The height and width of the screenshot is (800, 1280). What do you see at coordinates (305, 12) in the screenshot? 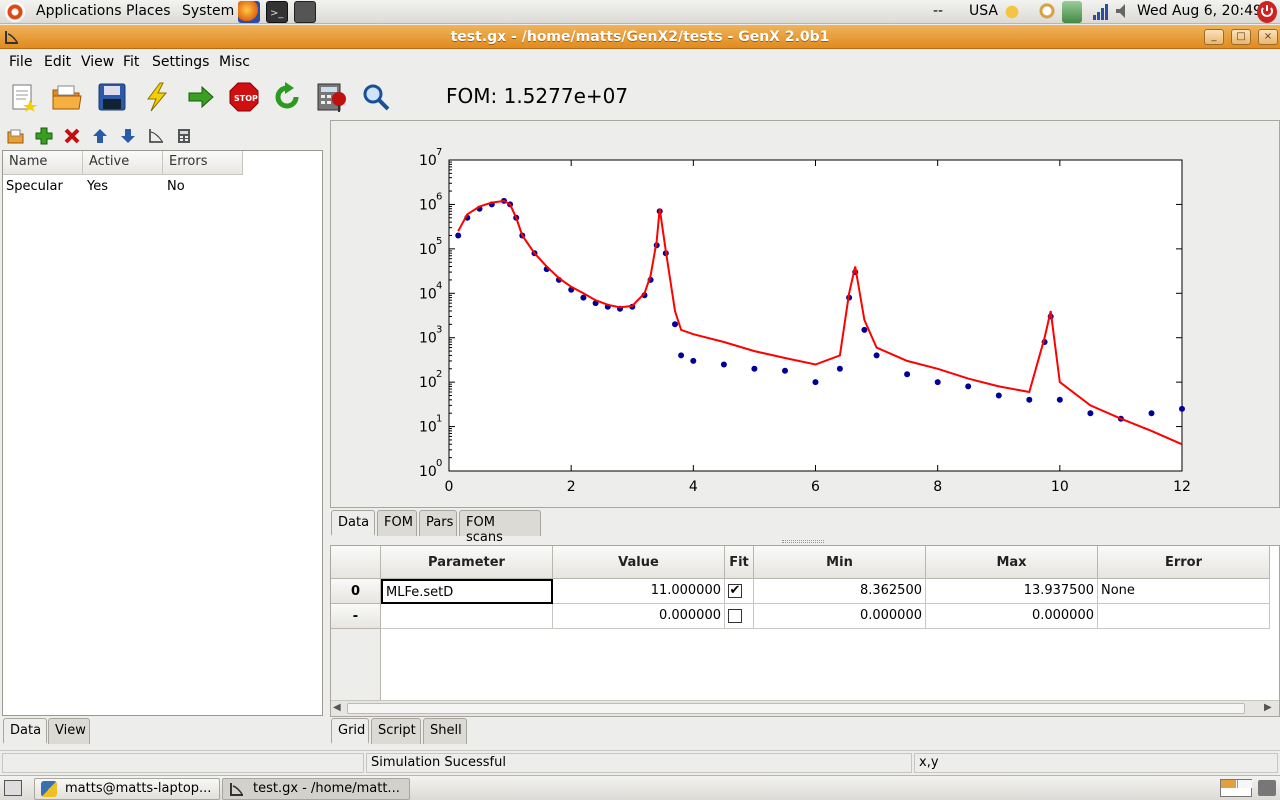
I see `calculator-launcher-icon` at bounding box center [305, 12].